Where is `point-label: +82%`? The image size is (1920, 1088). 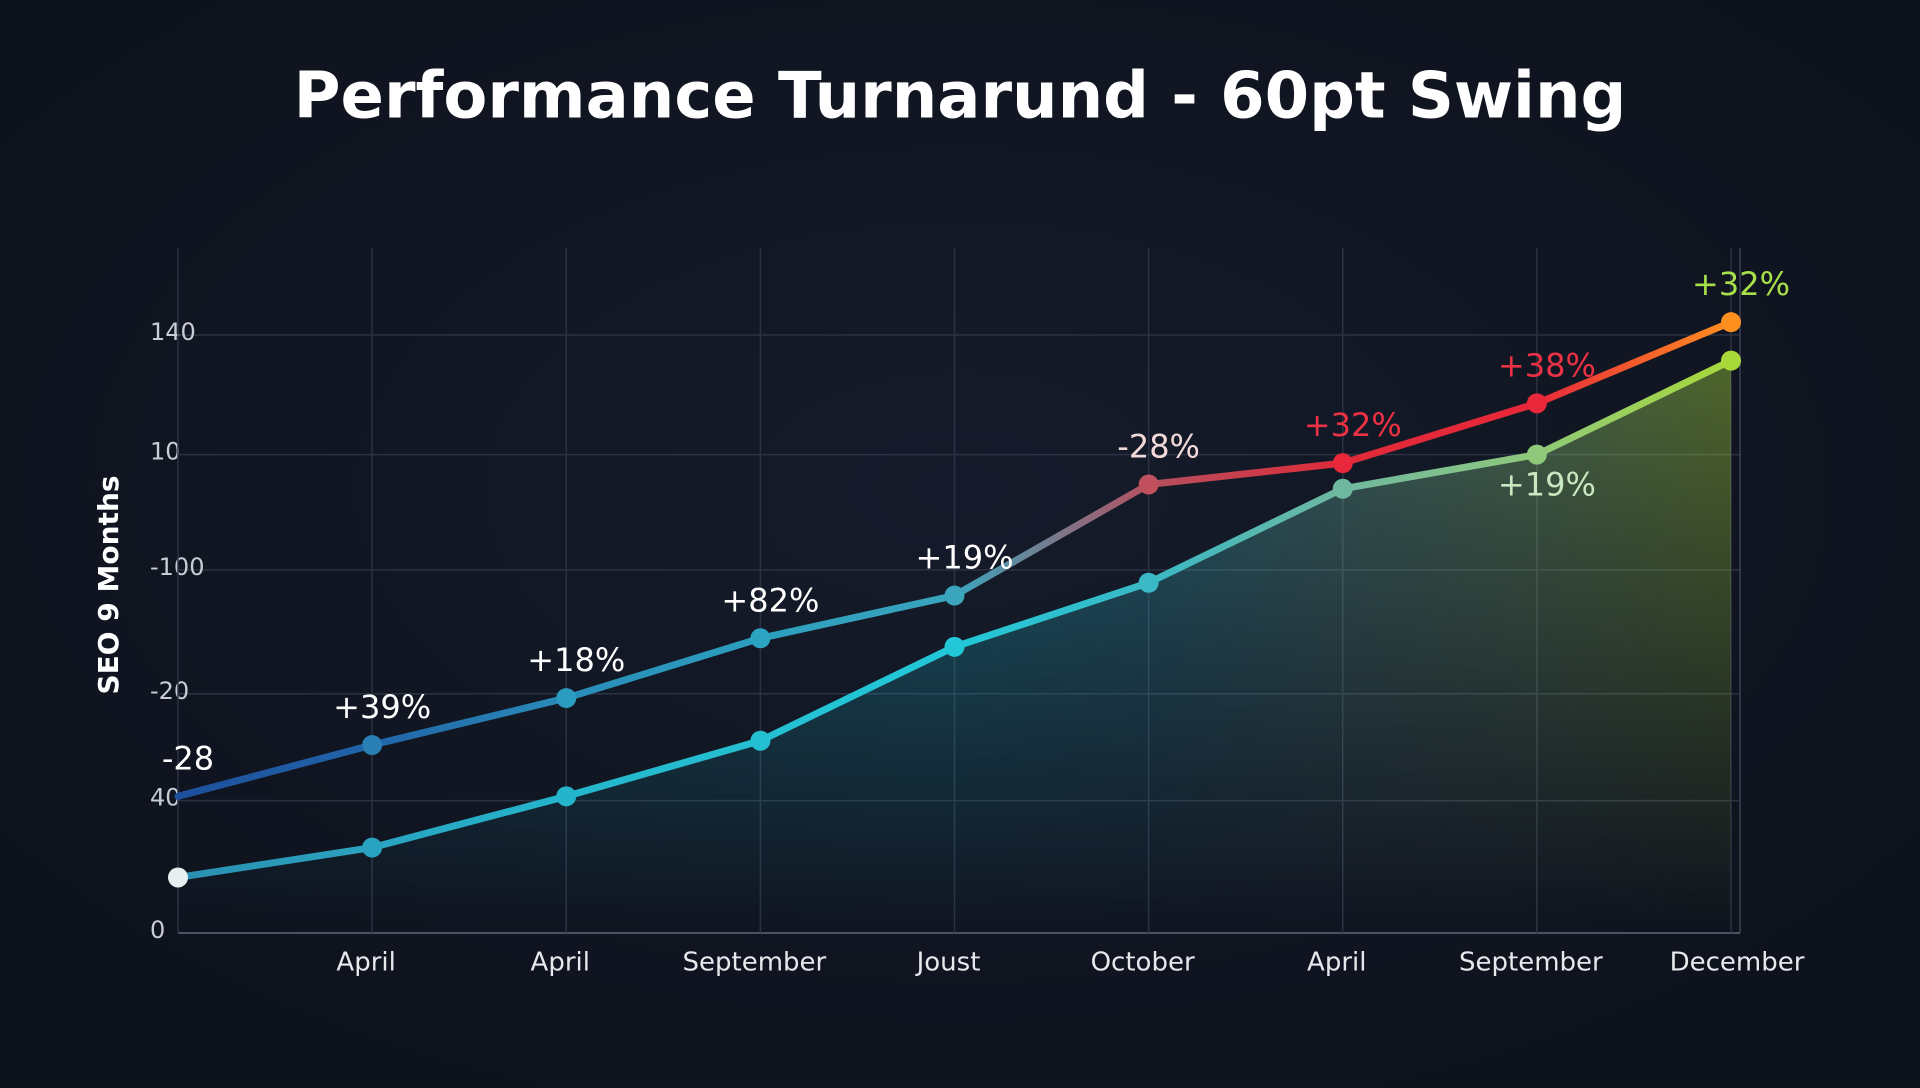 point-label: +82% is located at coordinates (770, 600).